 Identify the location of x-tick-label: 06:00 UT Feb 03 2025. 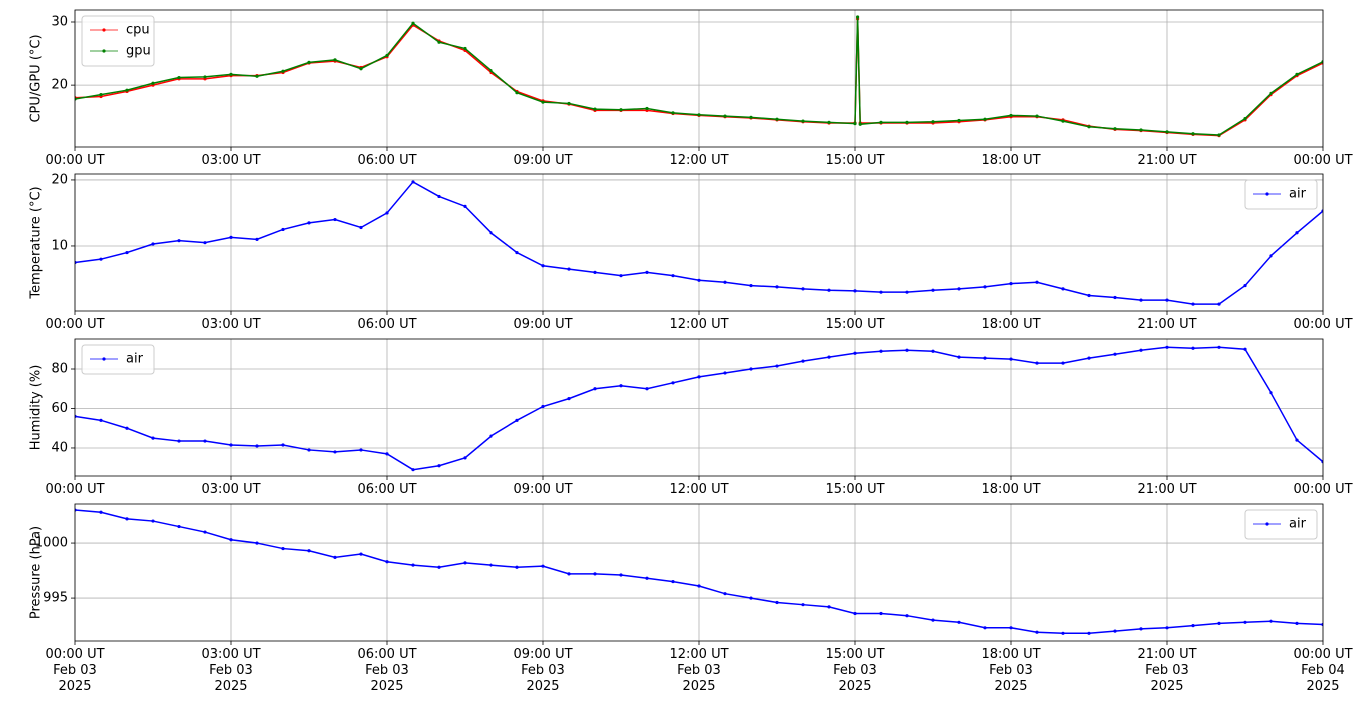
(387, 670).